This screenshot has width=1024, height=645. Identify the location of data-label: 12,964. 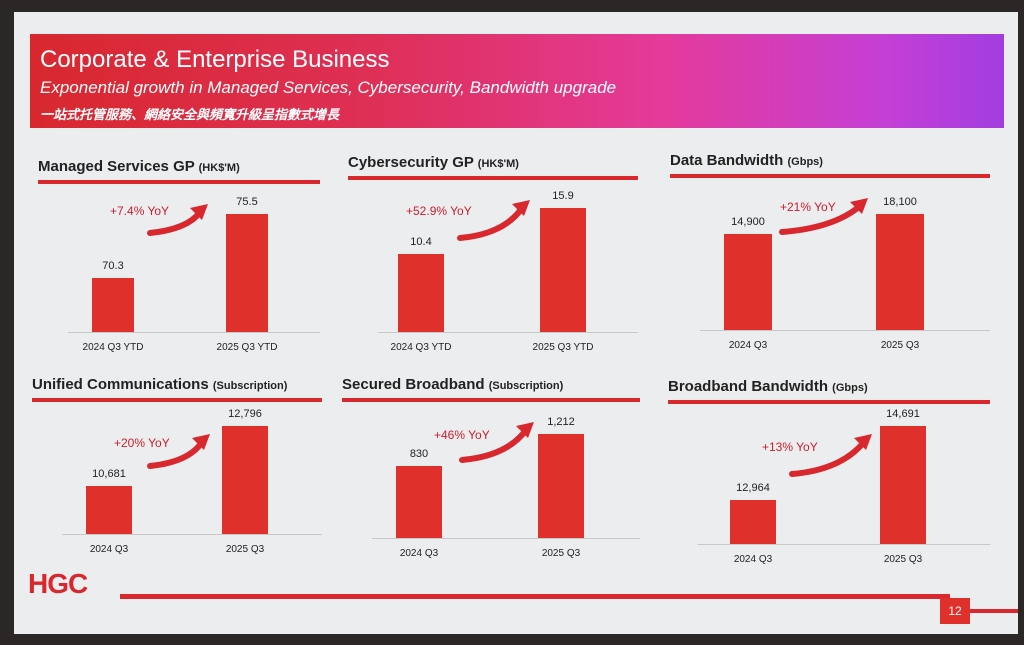
(753, 488).